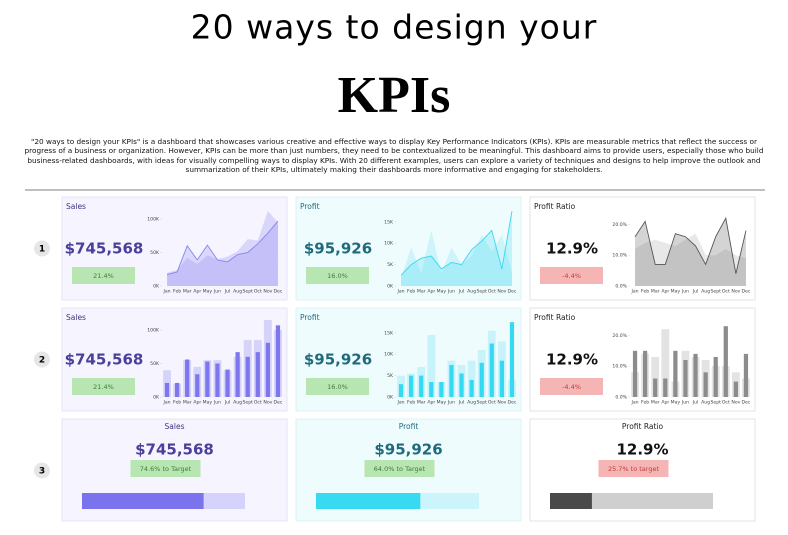 The width and height of the screenshot is (788, 535). What do you see at coordinates (174, 450) in the screenshot?
I see `kpi-value: $745,568` at bounding box center [174, 450].